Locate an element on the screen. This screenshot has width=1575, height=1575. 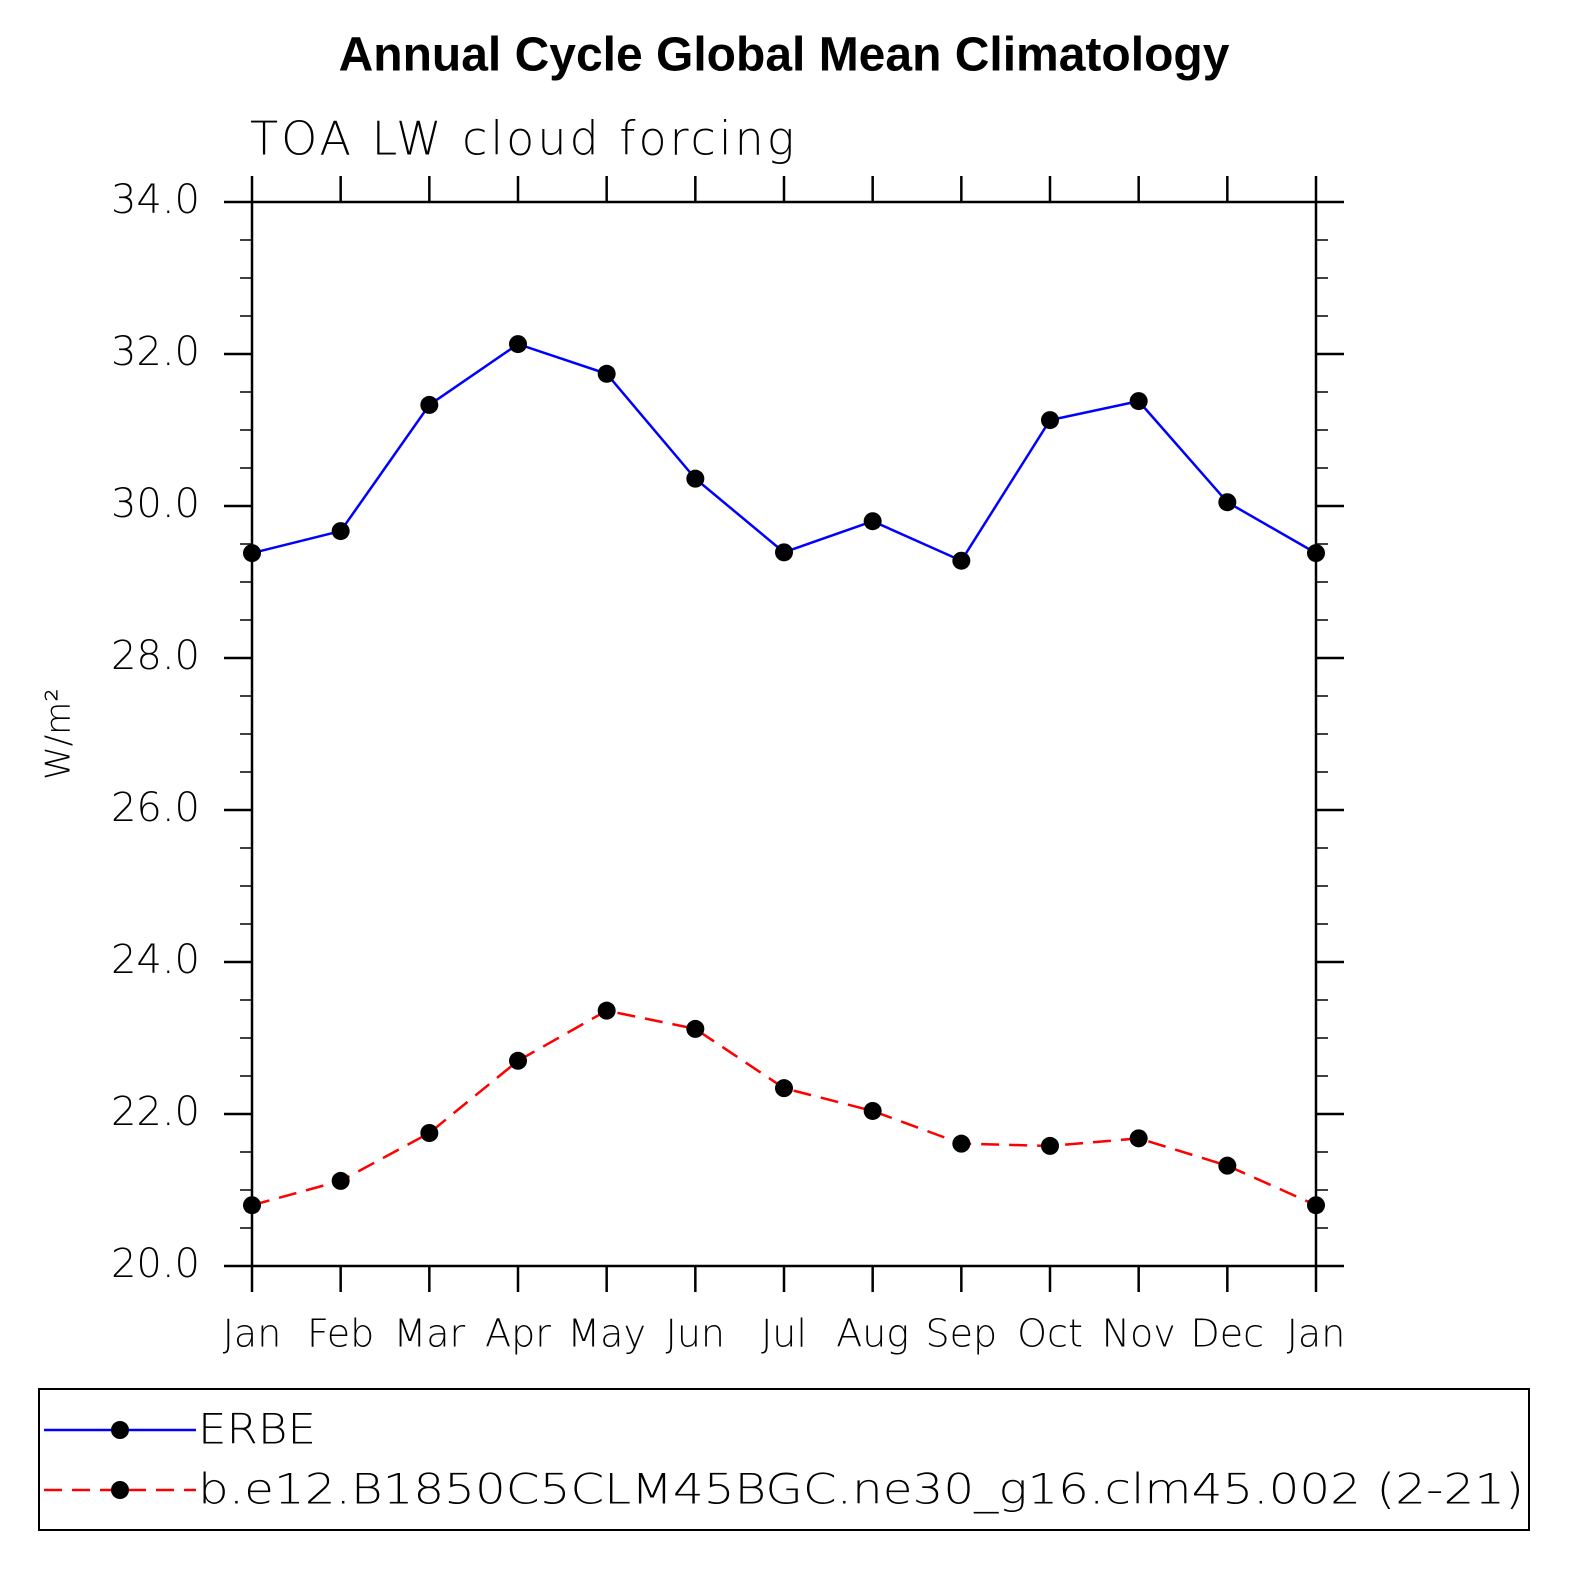
x-tick-label: Feb is located at coordinates (340, 1334).